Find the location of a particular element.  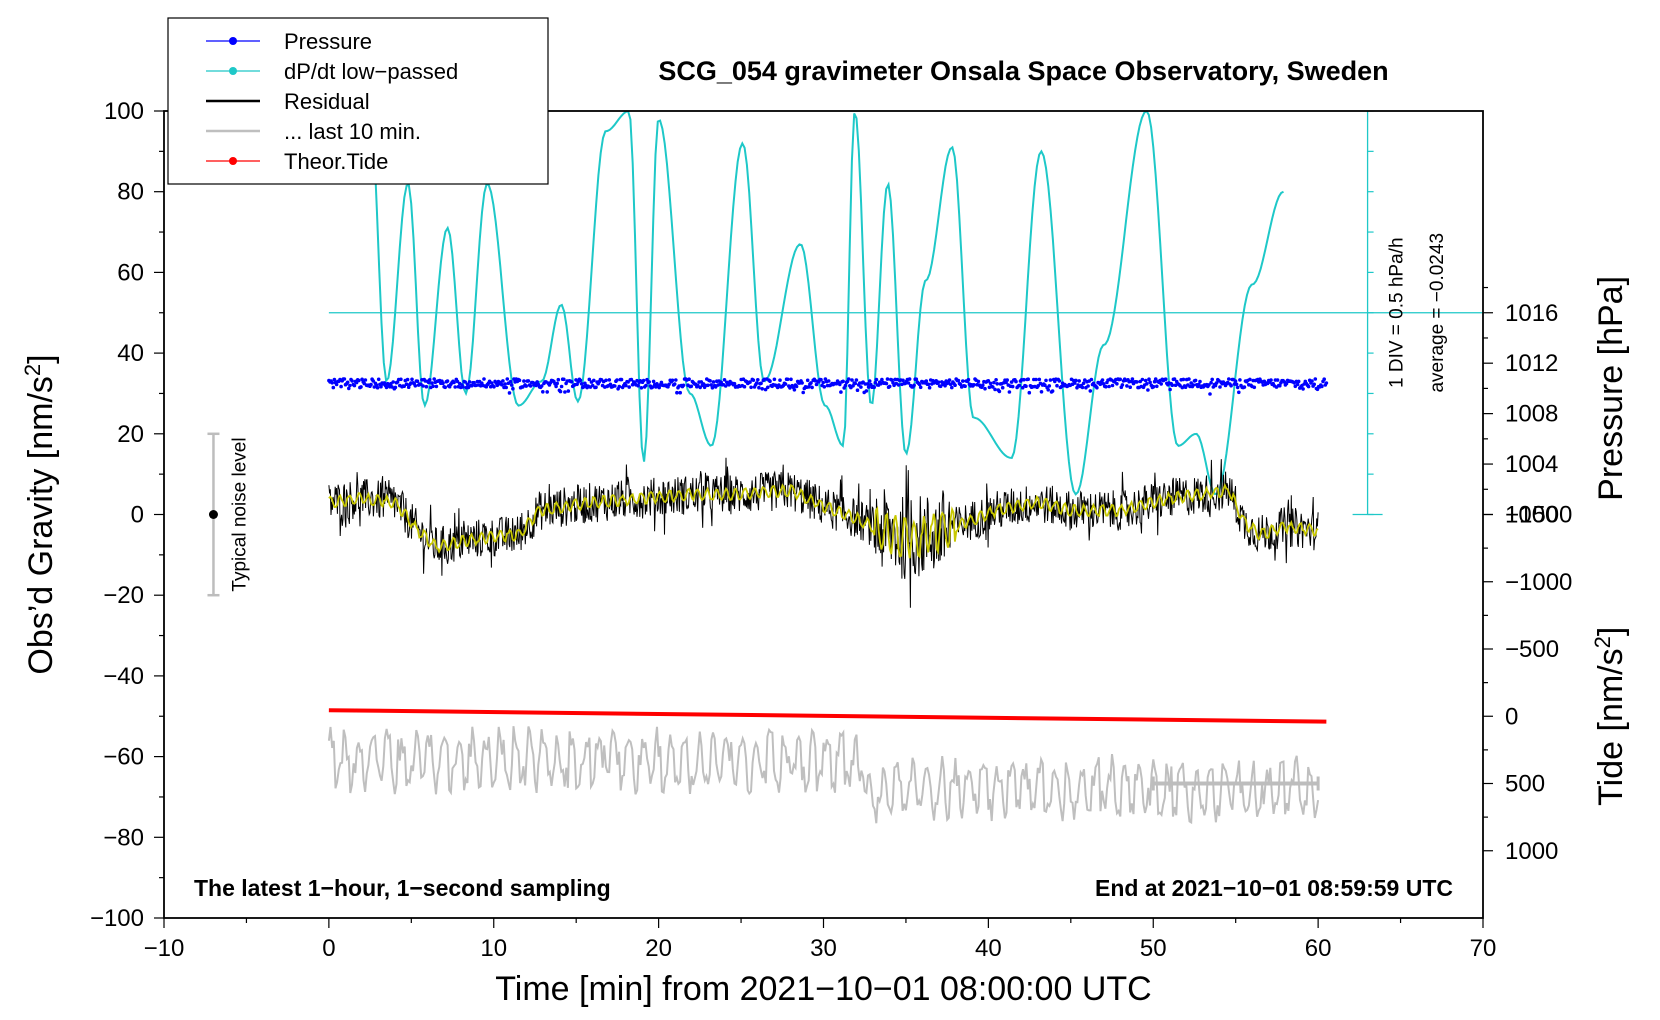

x-tick-label: 20 is located at coordinates (658, 948).